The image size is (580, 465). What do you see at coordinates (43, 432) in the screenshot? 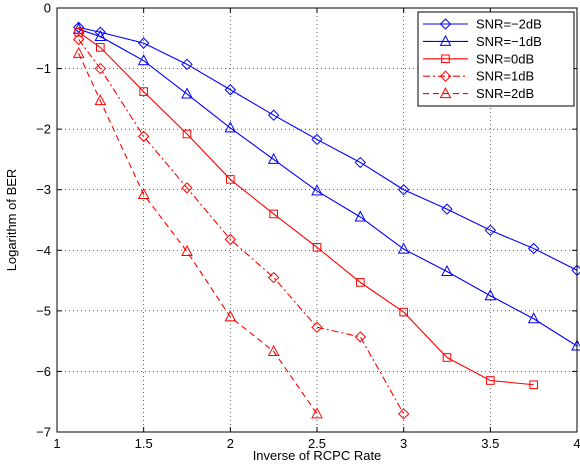
I see `y-tick-label: −7` at bounding box center [43, 432].